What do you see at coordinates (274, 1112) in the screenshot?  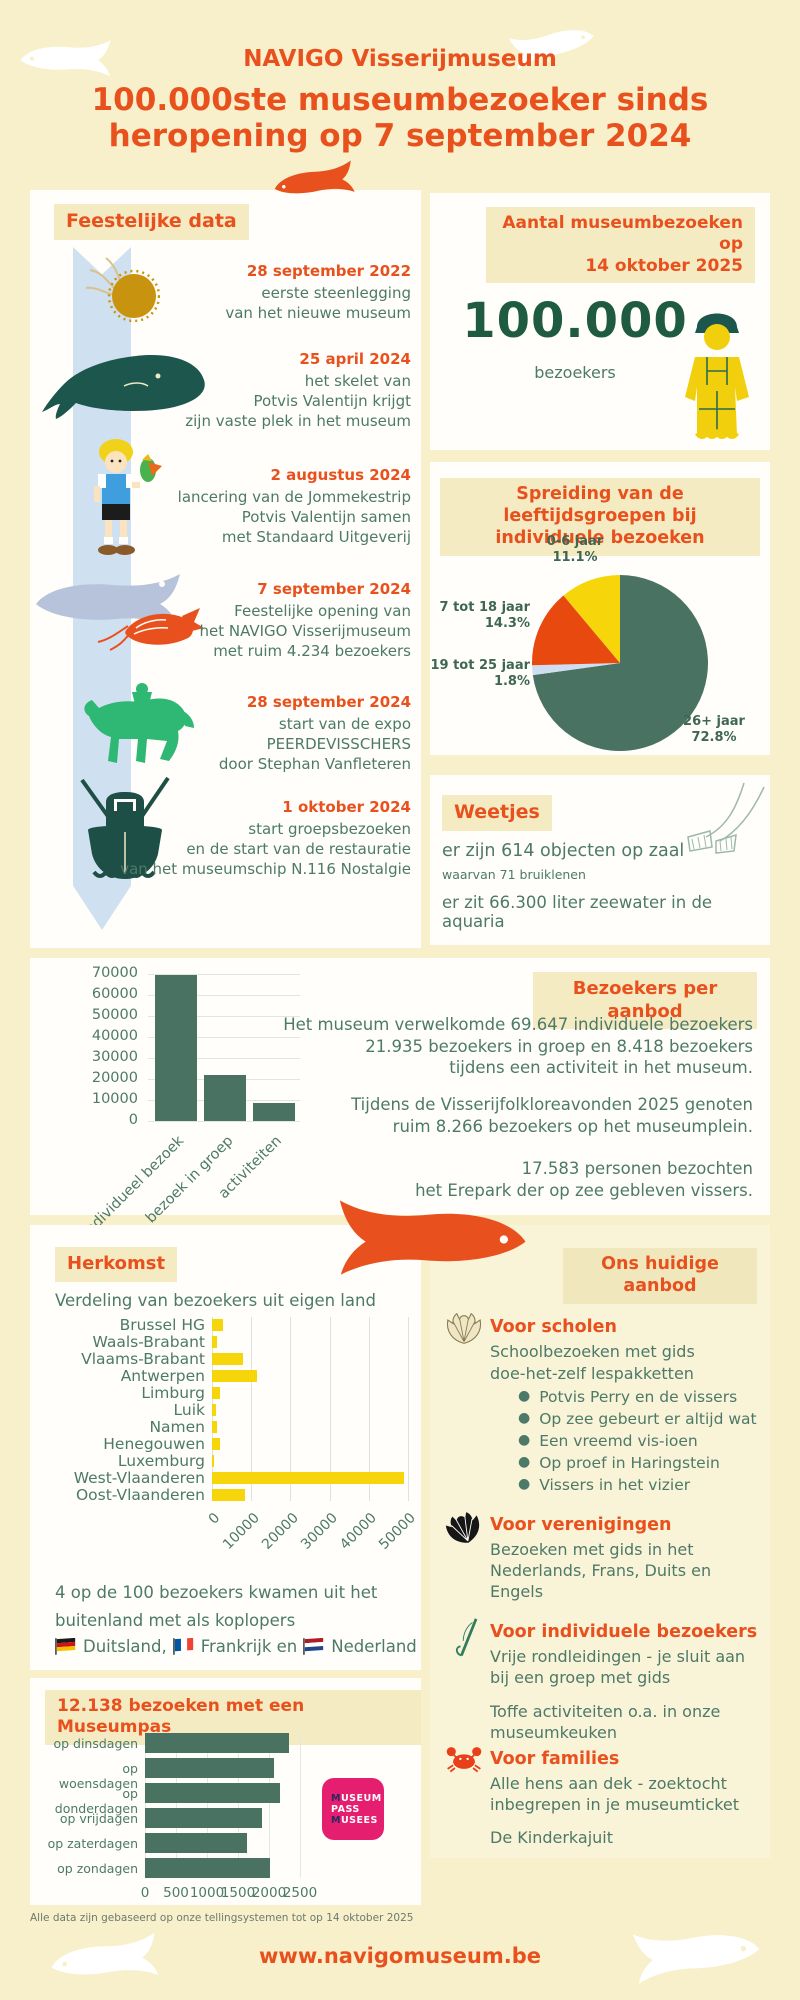 I see `bar-activiteiten` at bounding box center [274, 1112].